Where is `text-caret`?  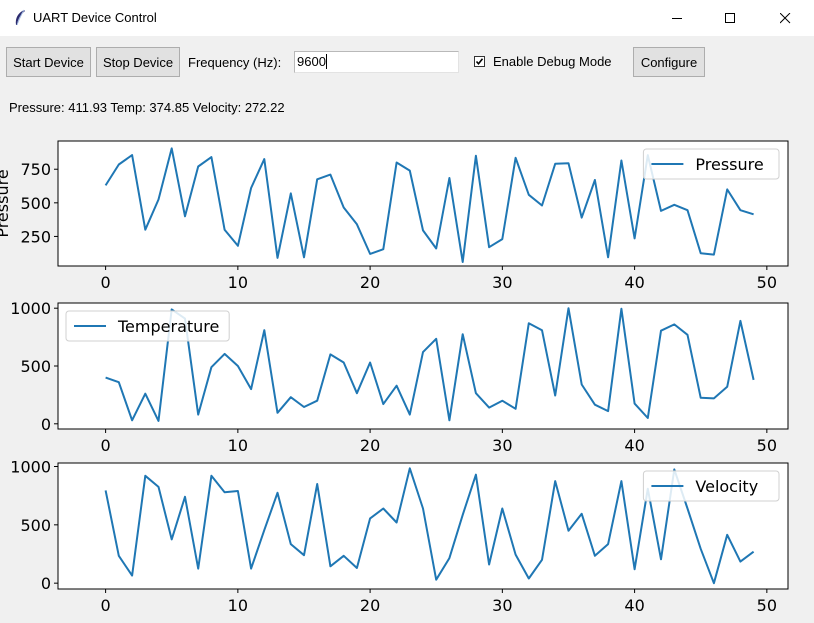
text-caret is located at coordinates (326, 61).